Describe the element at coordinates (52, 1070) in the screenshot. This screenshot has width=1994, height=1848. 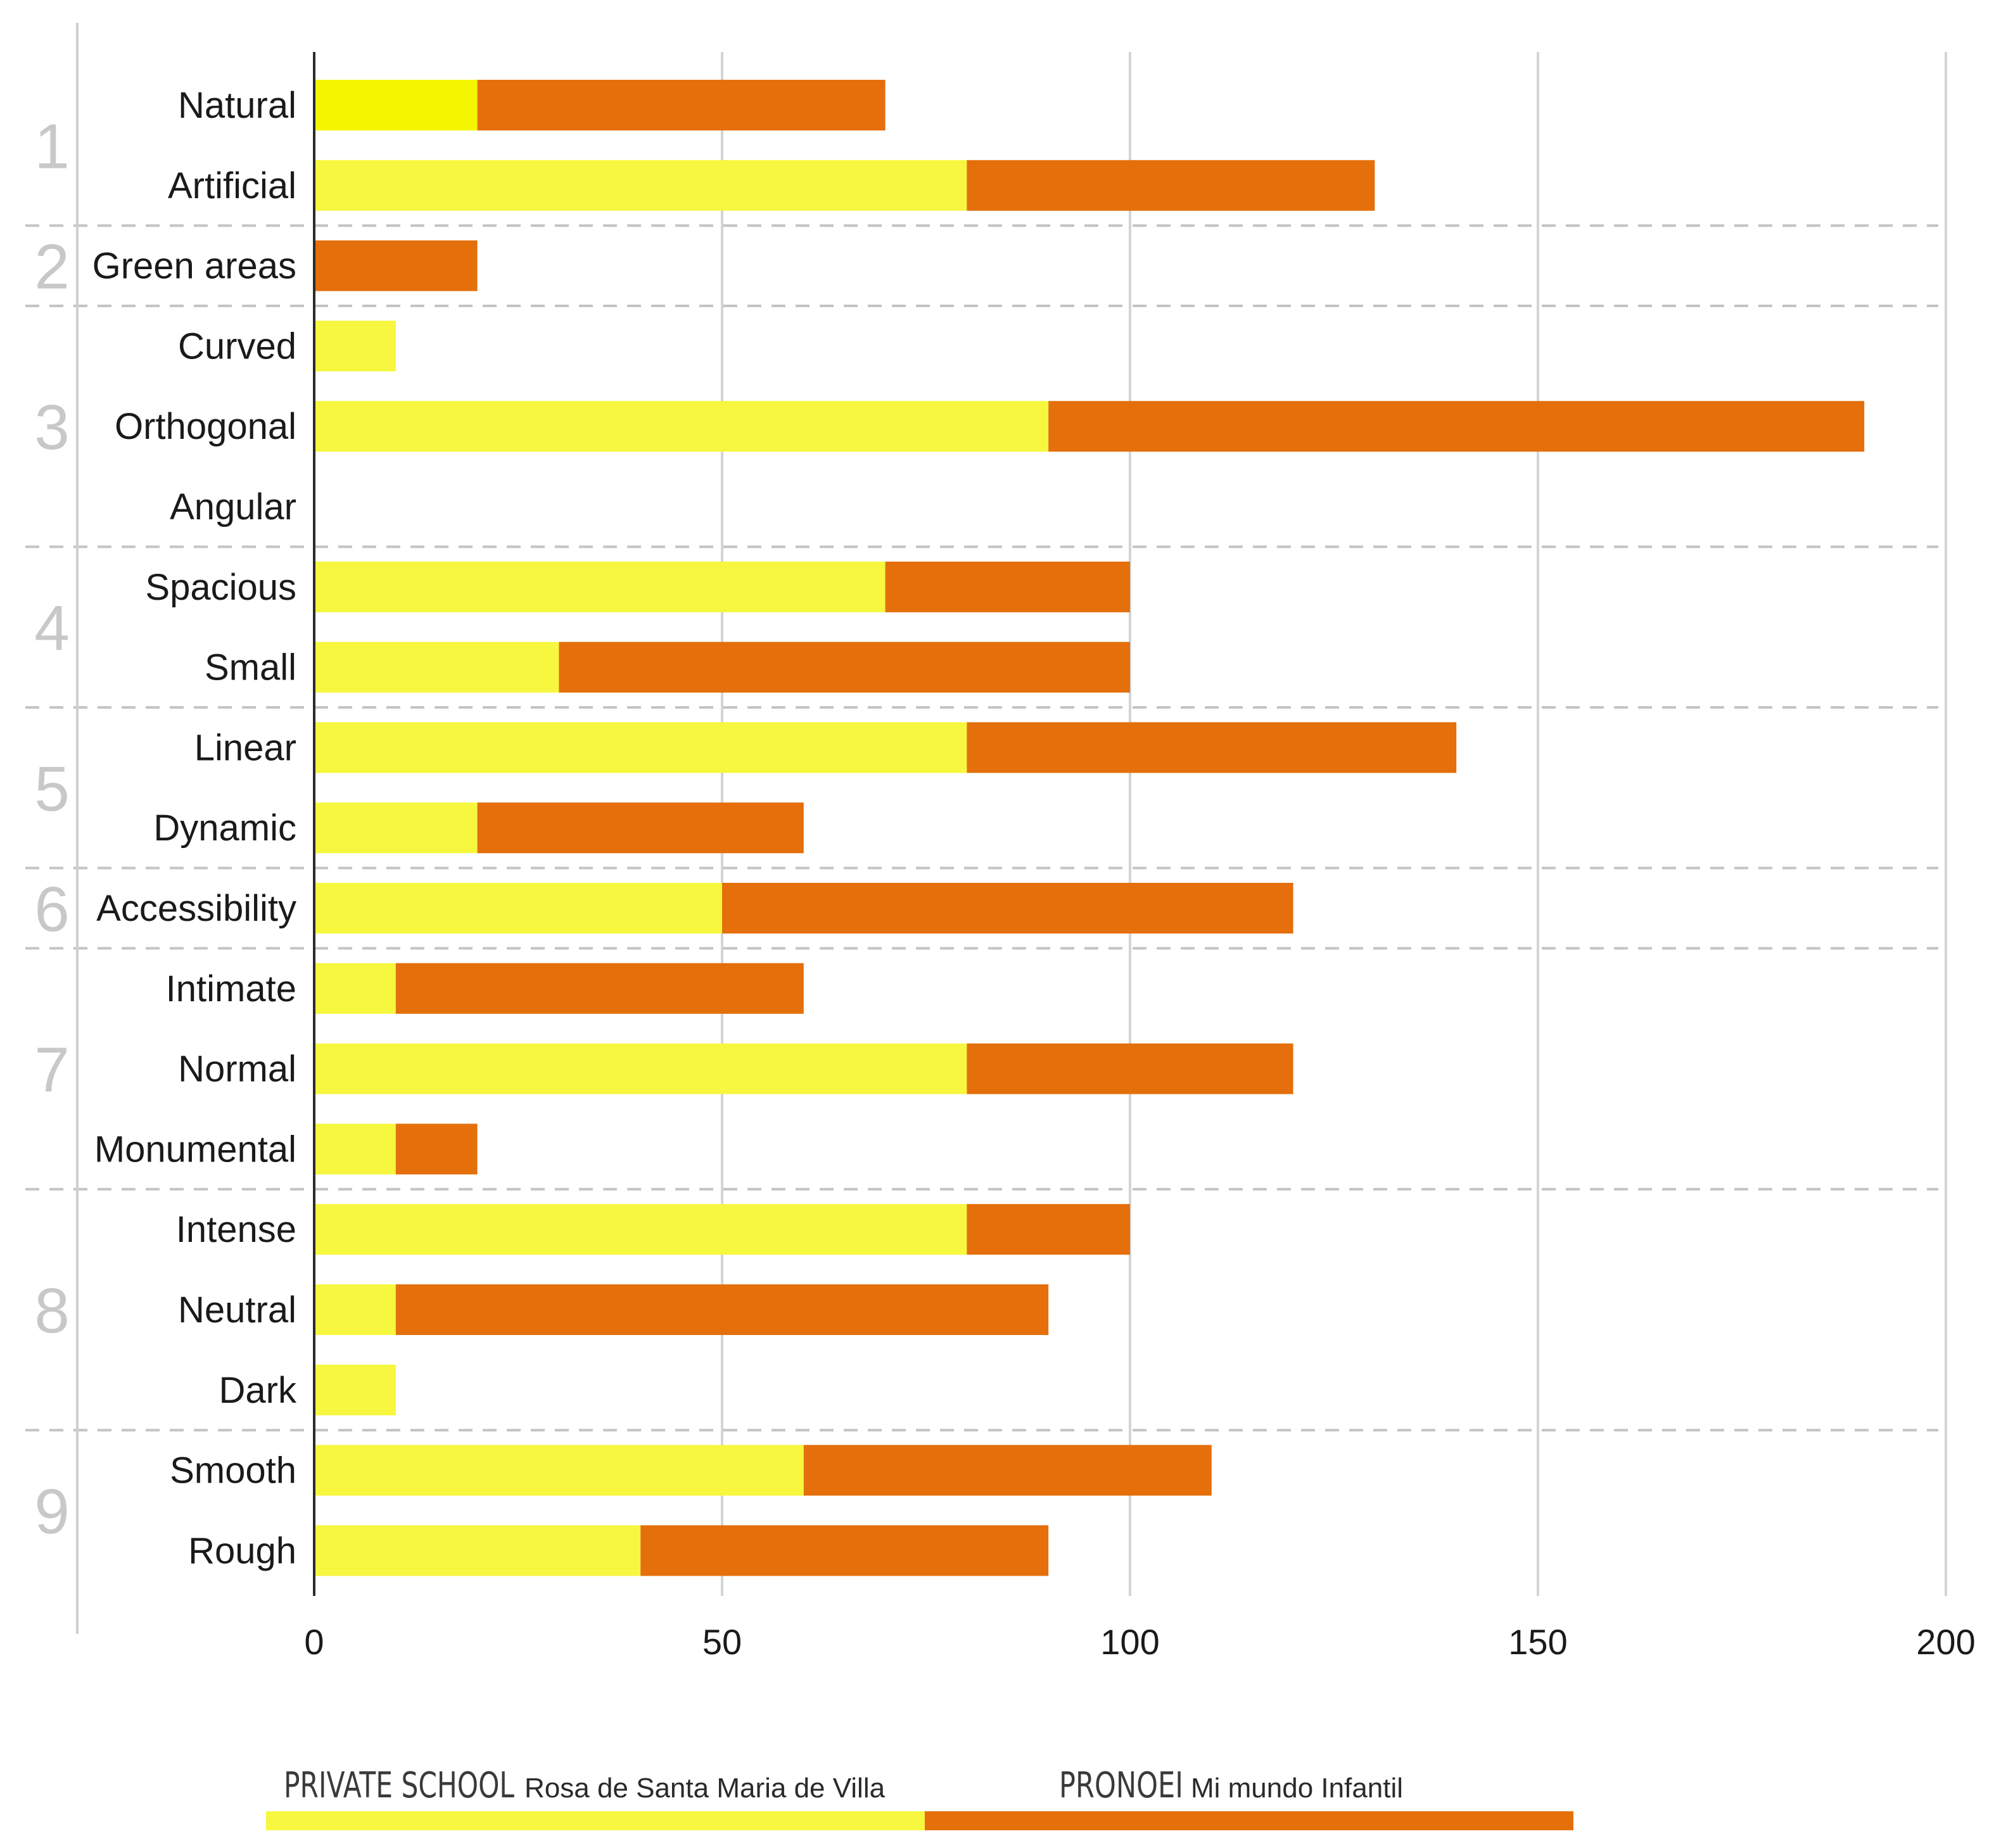
I see `group-number-7: 7` at that location.